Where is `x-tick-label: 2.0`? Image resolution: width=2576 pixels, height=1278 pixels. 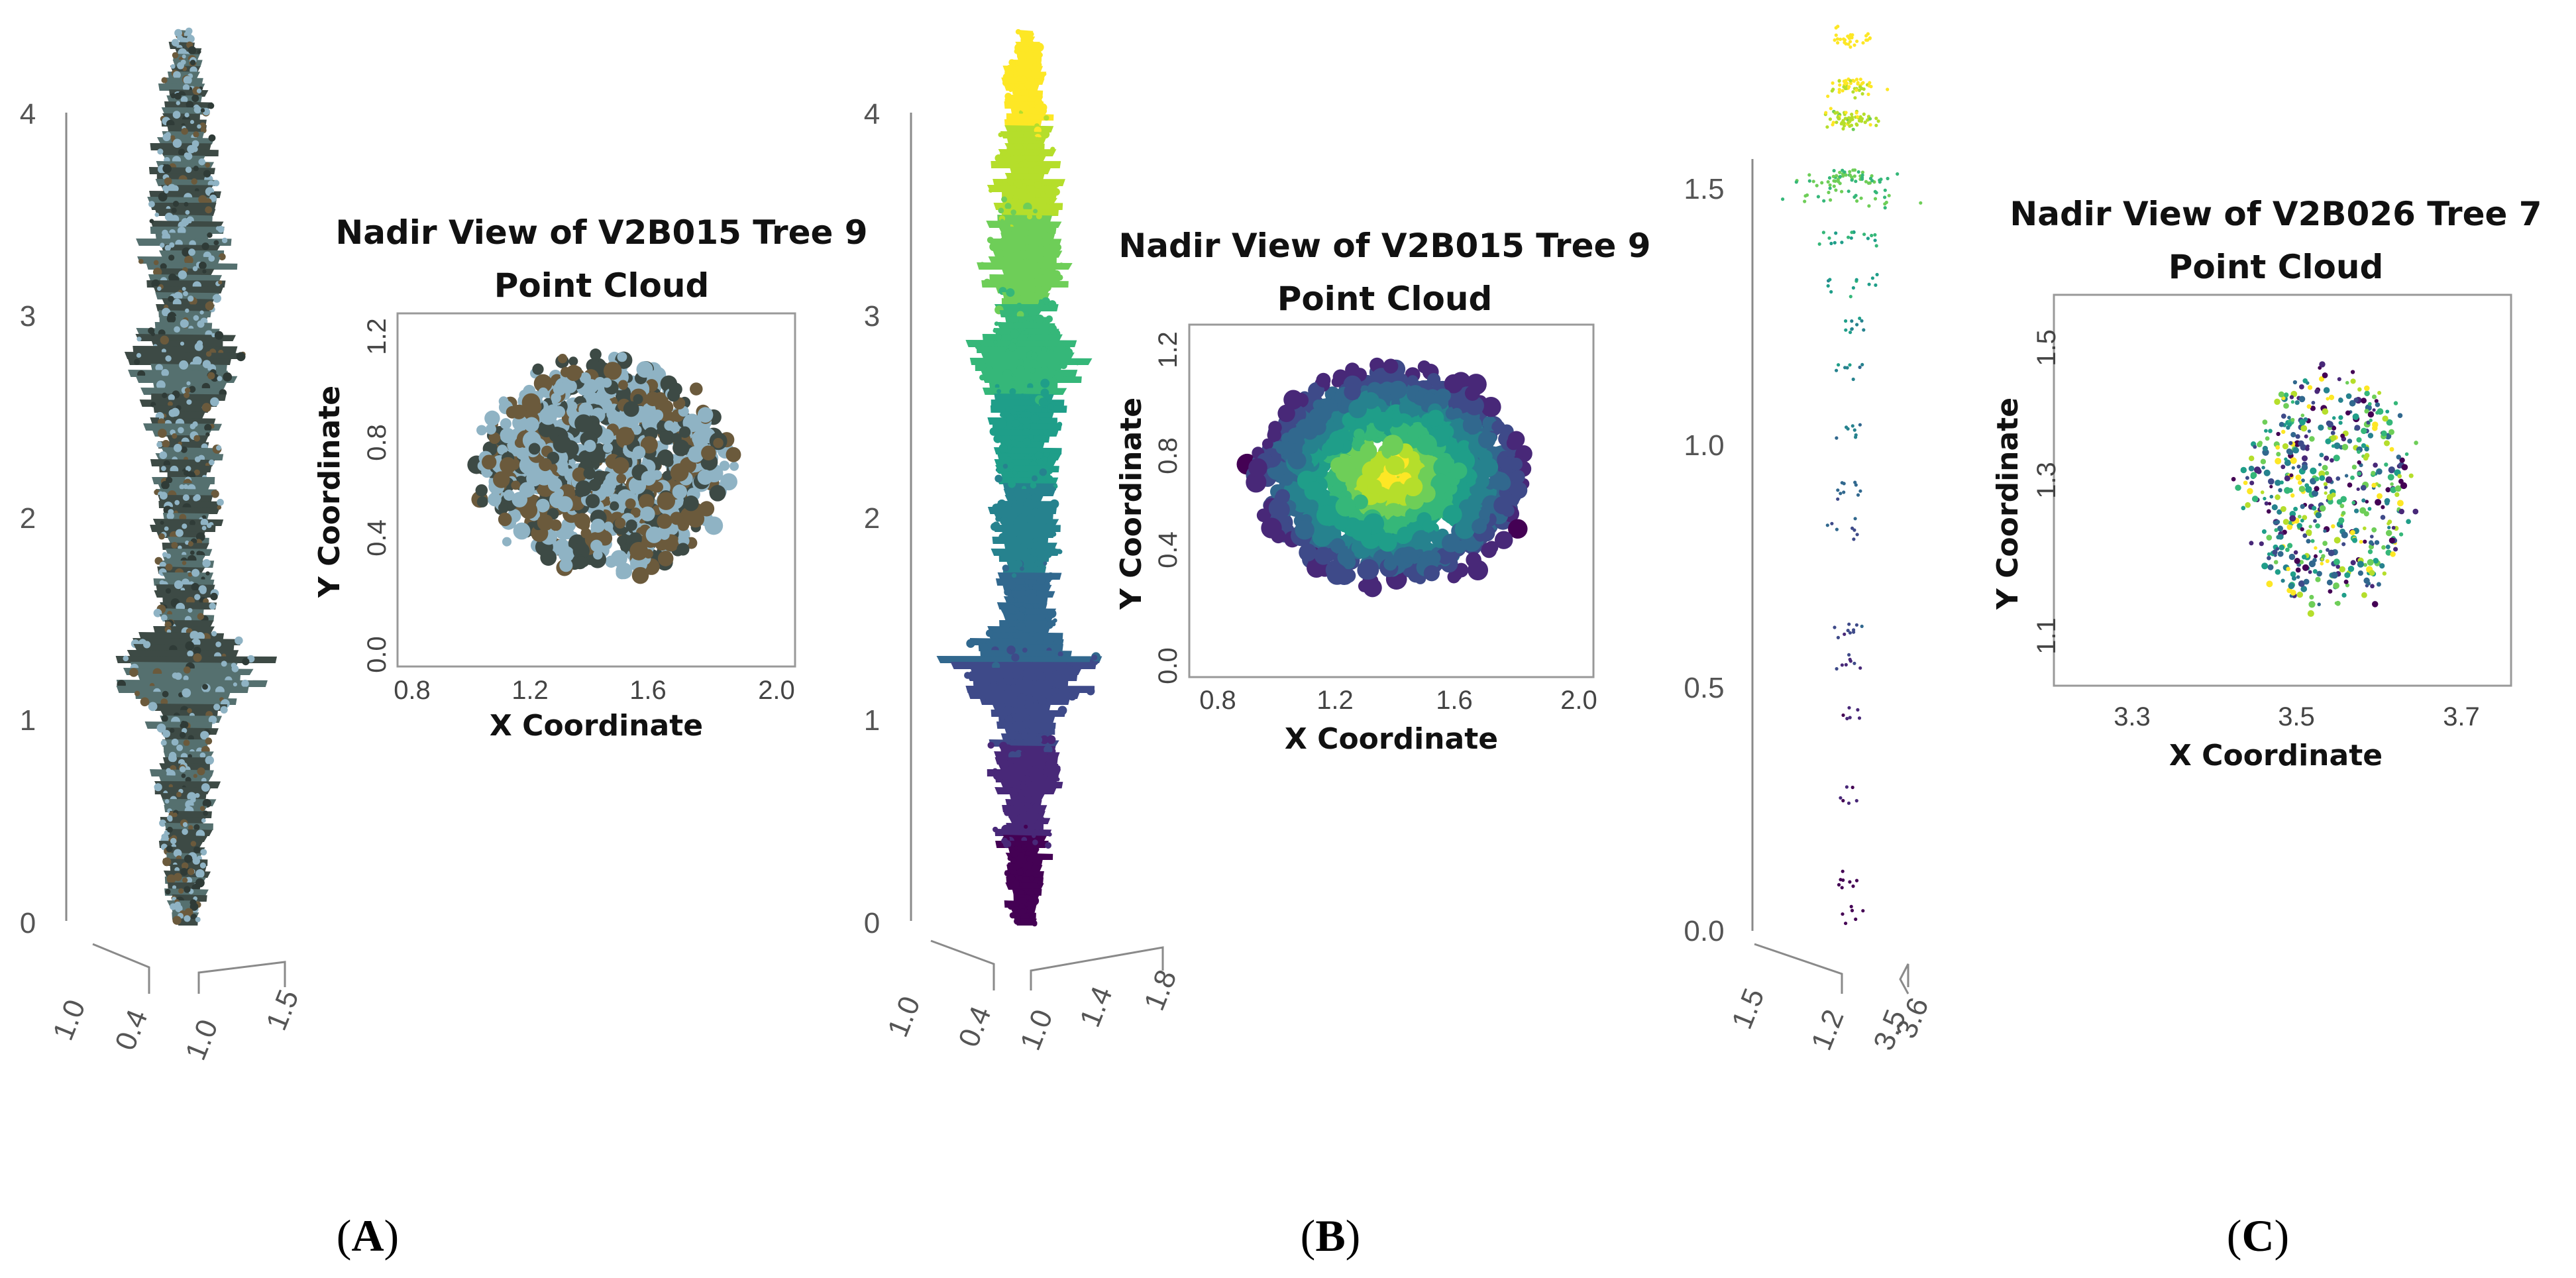 x-tick-label: 2.0 is located at coordinates (1578, 700).